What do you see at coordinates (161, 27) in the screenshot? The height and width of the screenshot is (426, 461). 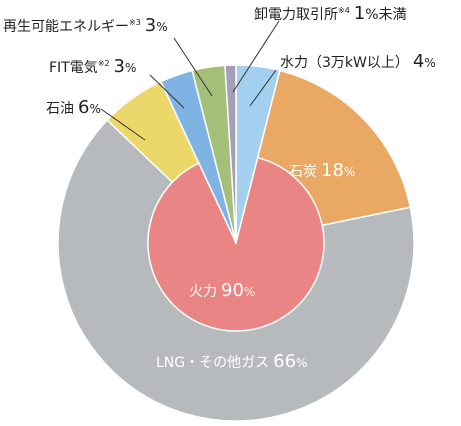 I see `label-renew-pct: %` at bounding box center [161, 27].